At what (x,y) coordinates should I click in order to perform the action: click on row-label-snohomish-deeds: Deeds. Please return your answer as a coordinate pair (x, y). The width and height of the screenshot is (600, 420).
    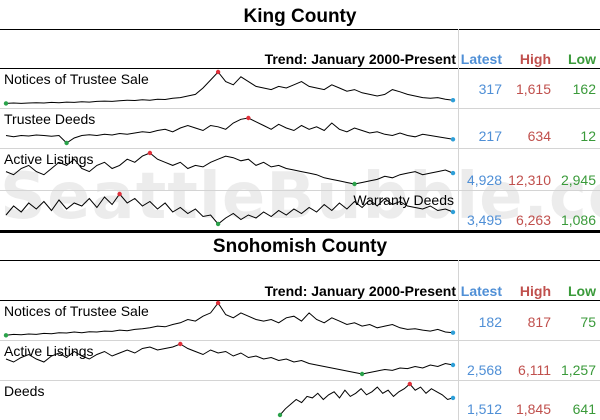
    Looking at the image, I should click on (24, 391).